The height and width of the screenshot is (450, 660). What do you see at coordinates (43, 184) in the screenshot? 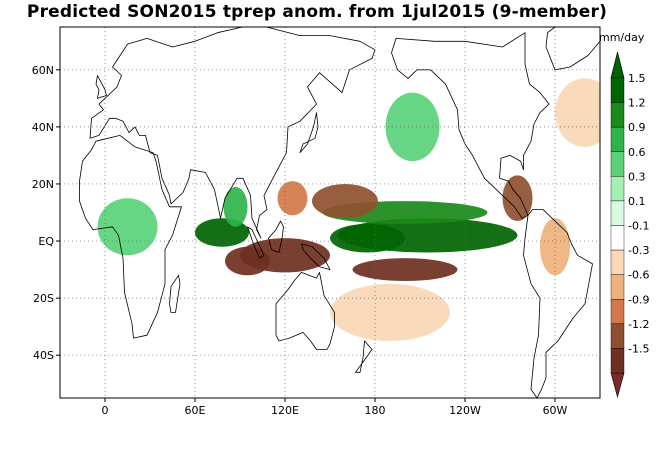
I see `lat-tick-label: 20N` at bounding box center [43, 184].